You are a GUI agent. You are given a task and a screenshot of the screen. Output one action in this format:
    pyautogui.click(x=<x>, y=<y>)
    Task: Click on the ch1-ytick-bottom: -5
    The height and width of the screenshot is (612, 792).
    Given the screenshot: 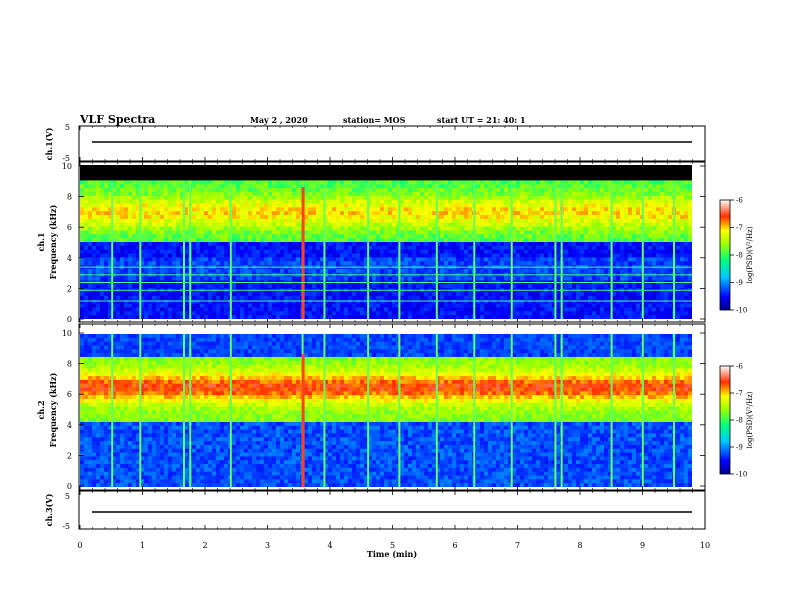 What is the action you would take?
    pyautogui.click(x=66, y=158)
    